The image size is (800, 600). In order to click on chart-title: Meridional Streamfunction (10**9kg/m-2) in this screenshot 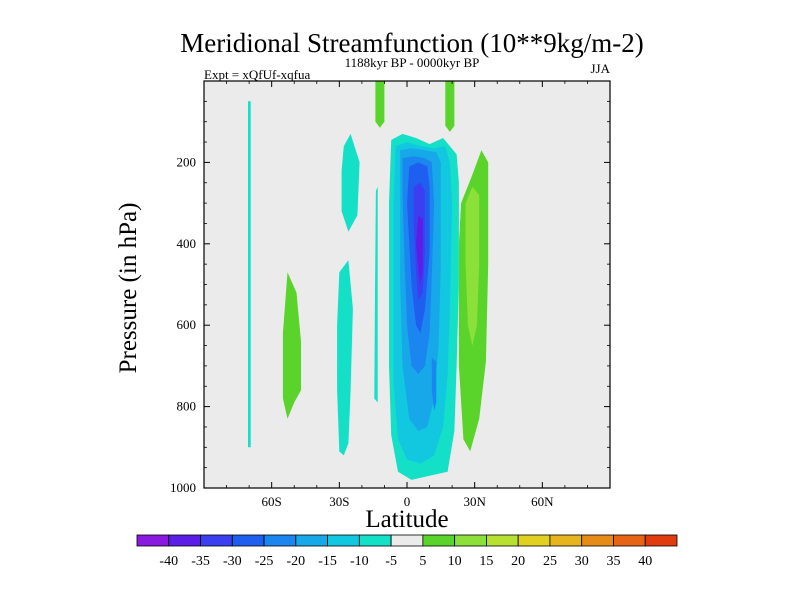, I will do `click(411, 43)`.